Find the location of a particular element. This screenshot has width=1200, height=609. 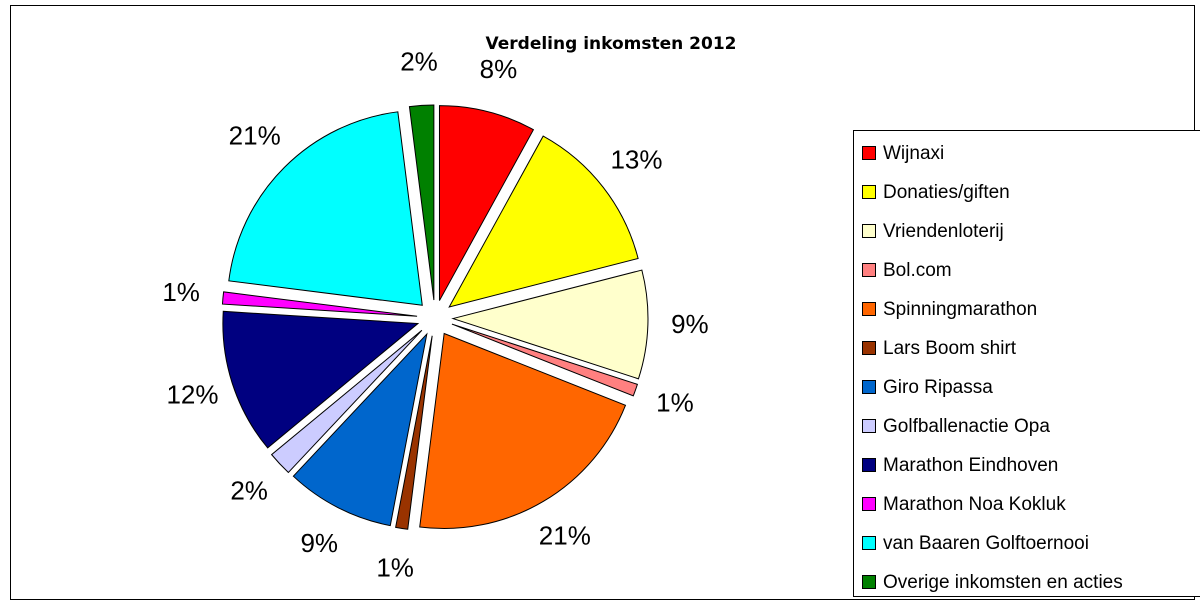

legend-label: Golfballenactie Opa is located at coordinates (966, 426).